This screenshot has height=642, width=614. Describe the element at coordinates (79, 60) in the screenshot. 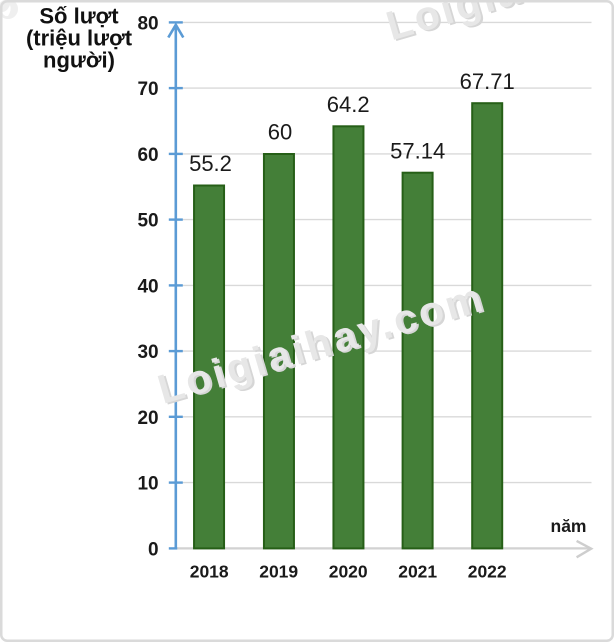

I see `svg-text: người)` at that location.